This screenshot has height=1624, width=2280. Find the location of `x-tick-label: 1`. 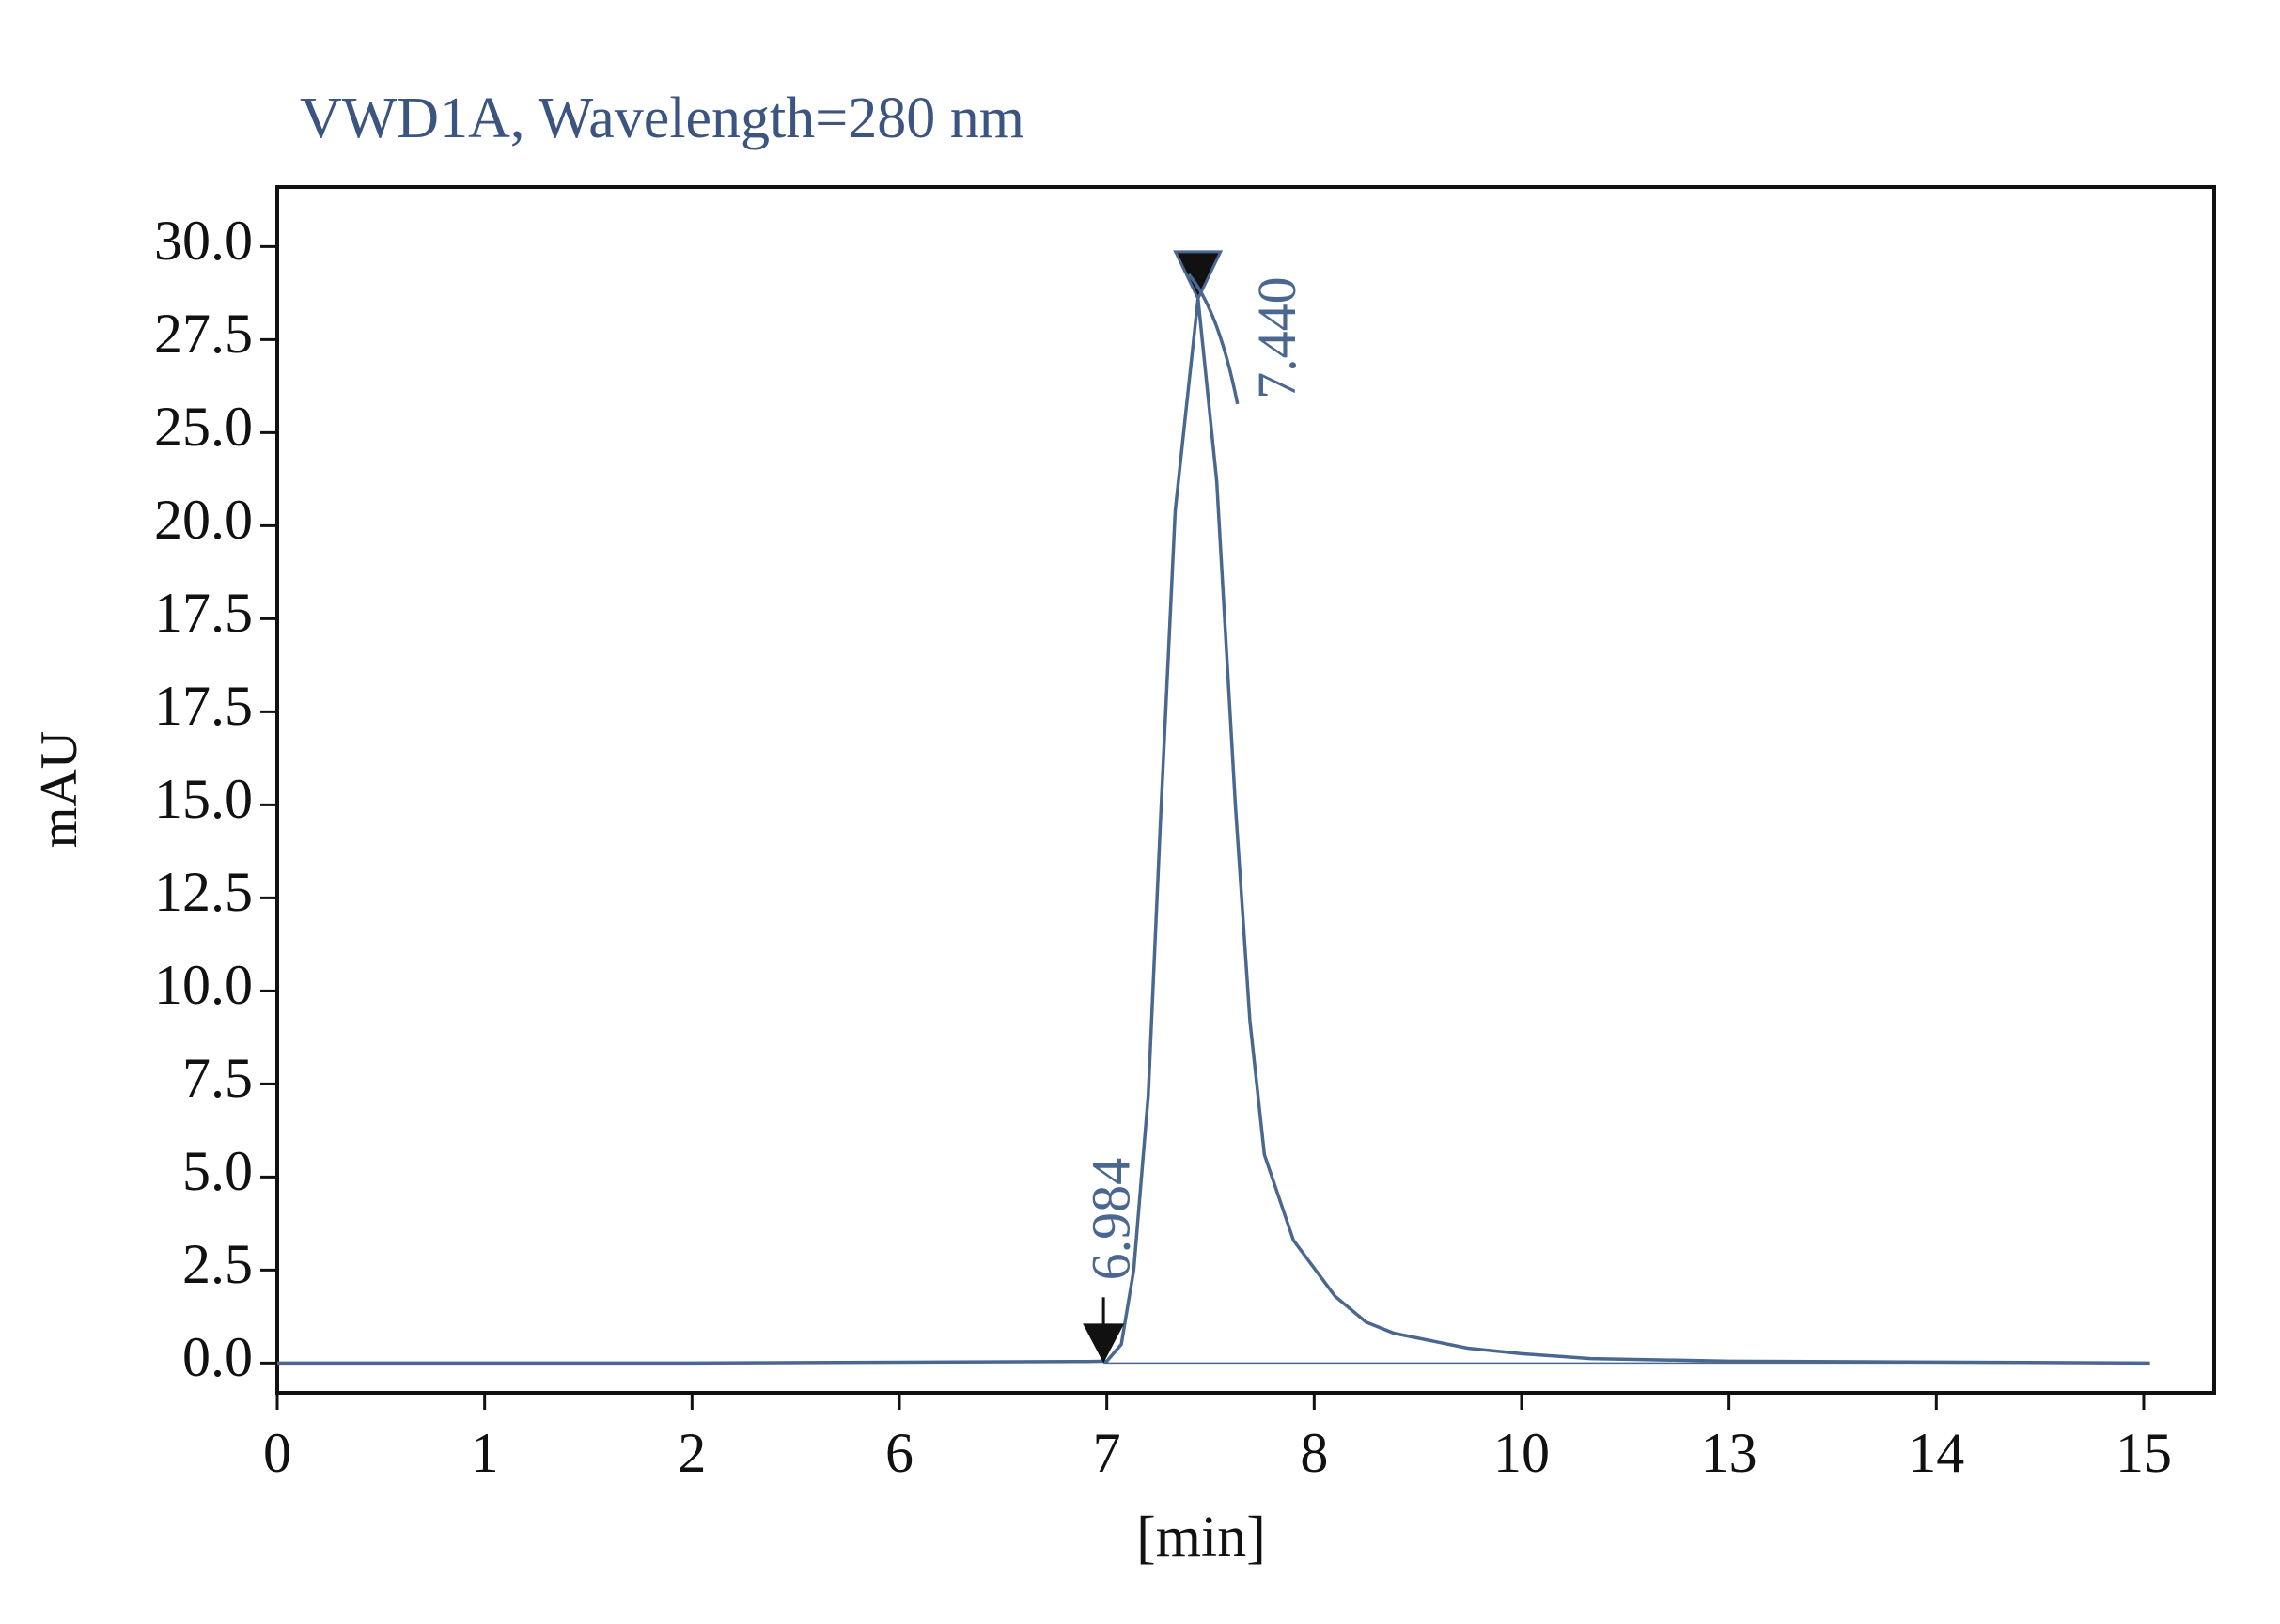

x-tick-label: 1 is located at coordinates (485, 1453).